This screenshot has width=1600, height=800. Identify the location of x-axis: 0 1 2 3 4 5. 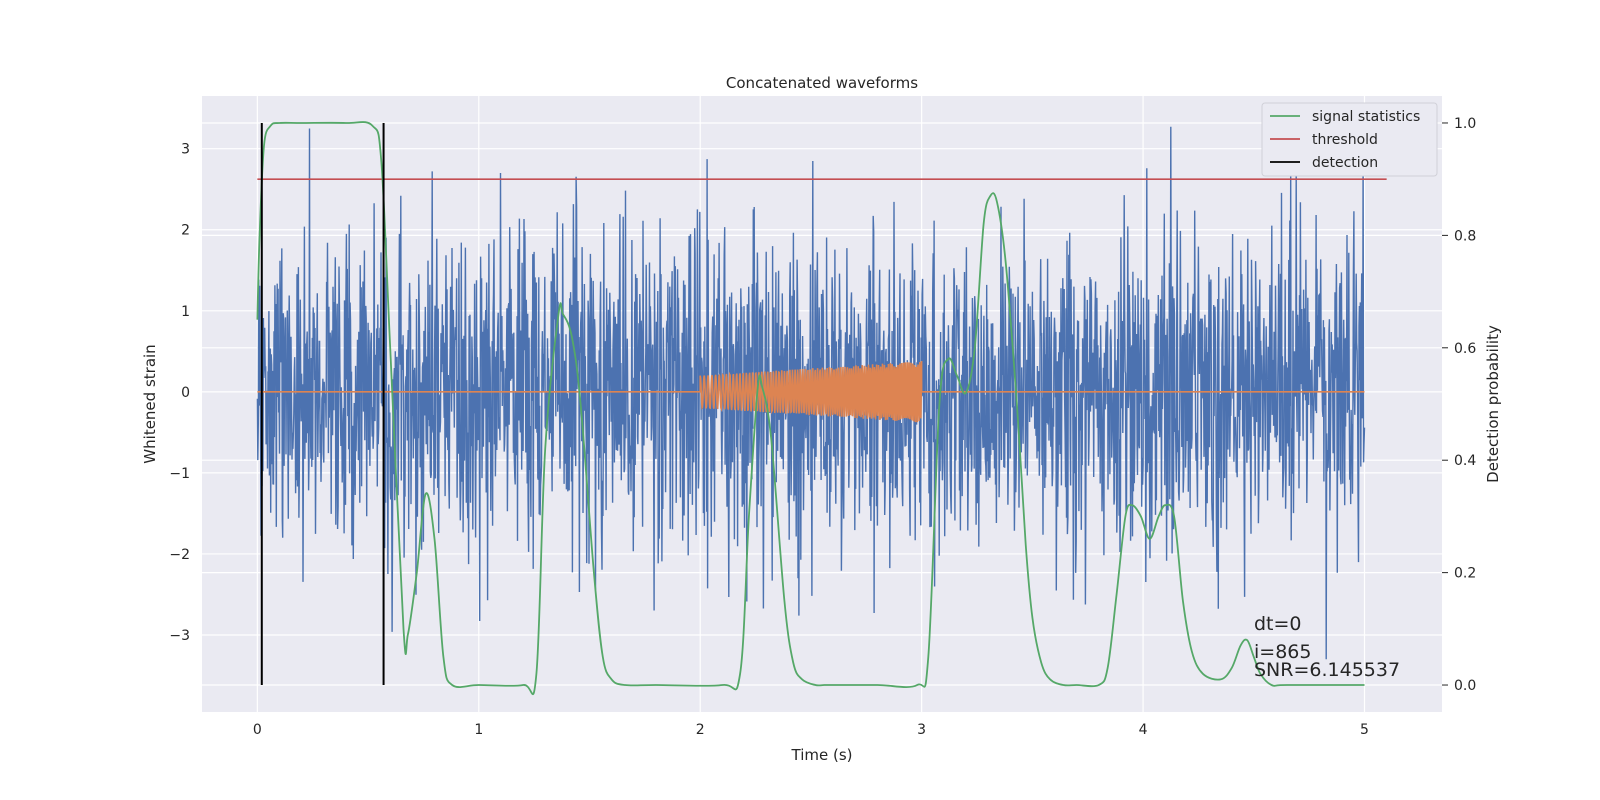
(811, 730).